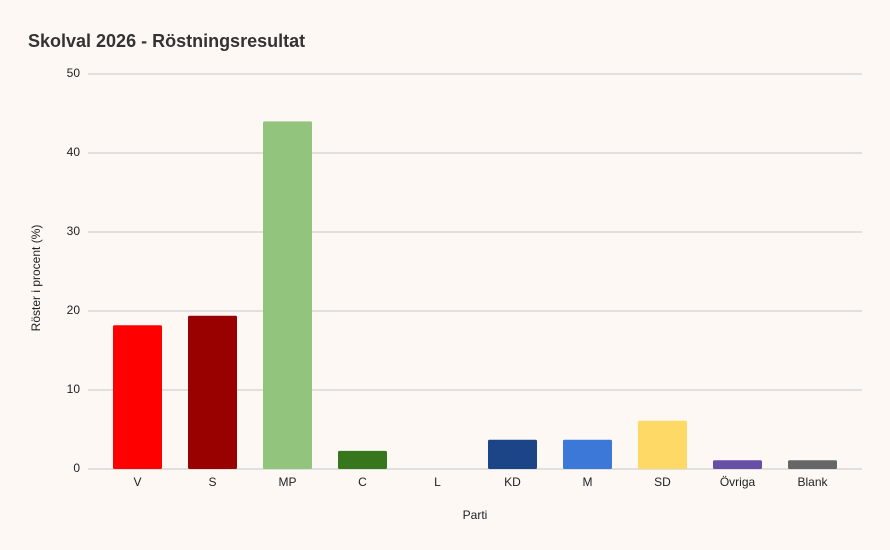 Image resolution: width=890 pixels, height=550 pixels. I want to click on x-tick-label: L, so click(437, 482).